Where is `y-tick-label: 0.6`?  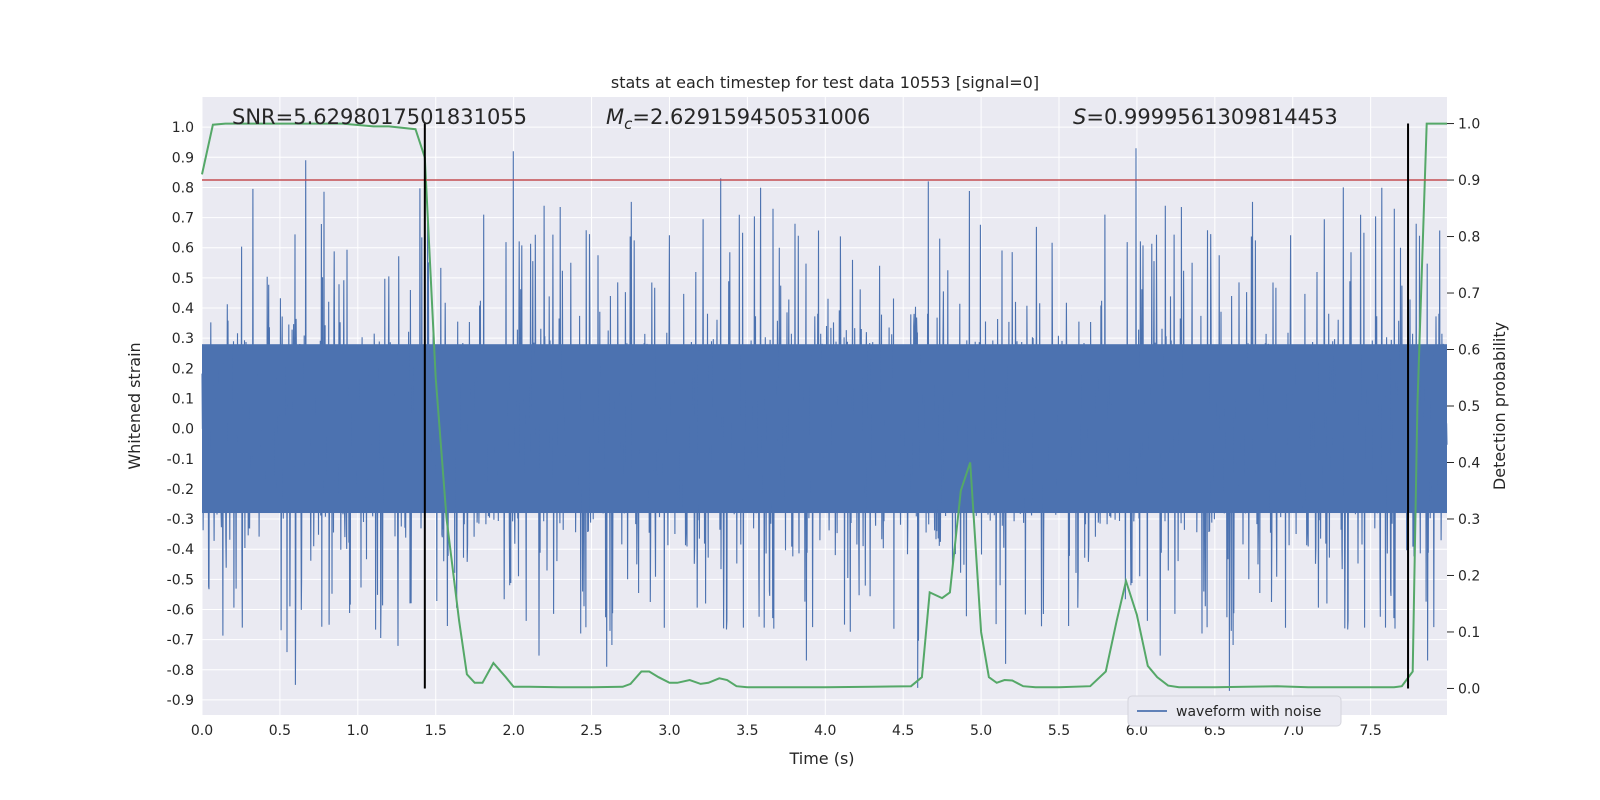
y-tick-label: 0.6 is located at coordinates (183, 249).